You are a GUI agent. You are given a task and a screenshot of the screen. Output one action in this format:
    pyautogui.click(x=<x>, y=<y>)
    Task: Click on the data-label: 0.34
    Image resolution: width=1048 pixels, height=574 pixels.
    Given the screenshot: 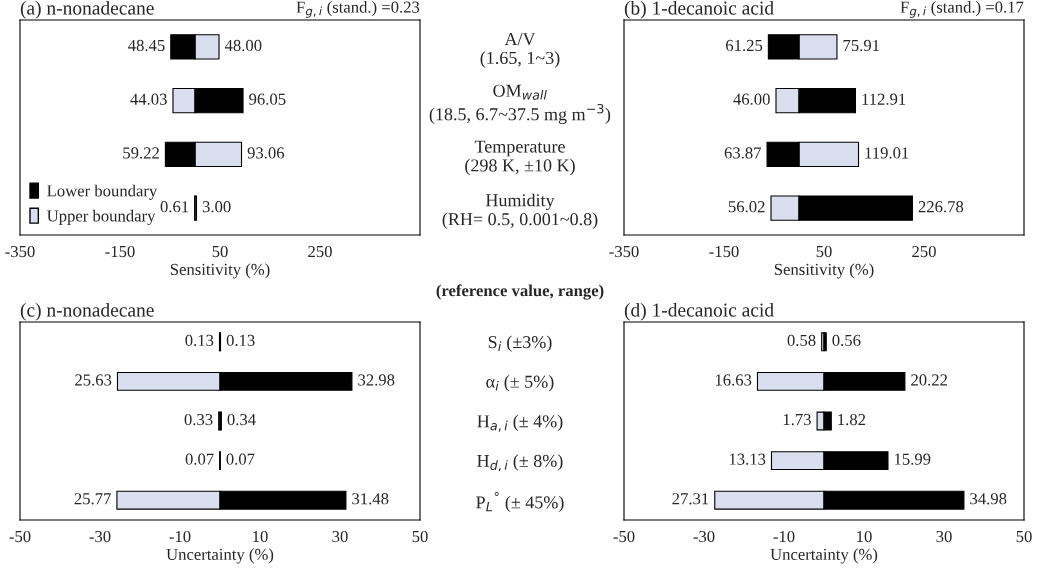 What is the action you would take?
    pyautogui.click(x=241, y=419)
    